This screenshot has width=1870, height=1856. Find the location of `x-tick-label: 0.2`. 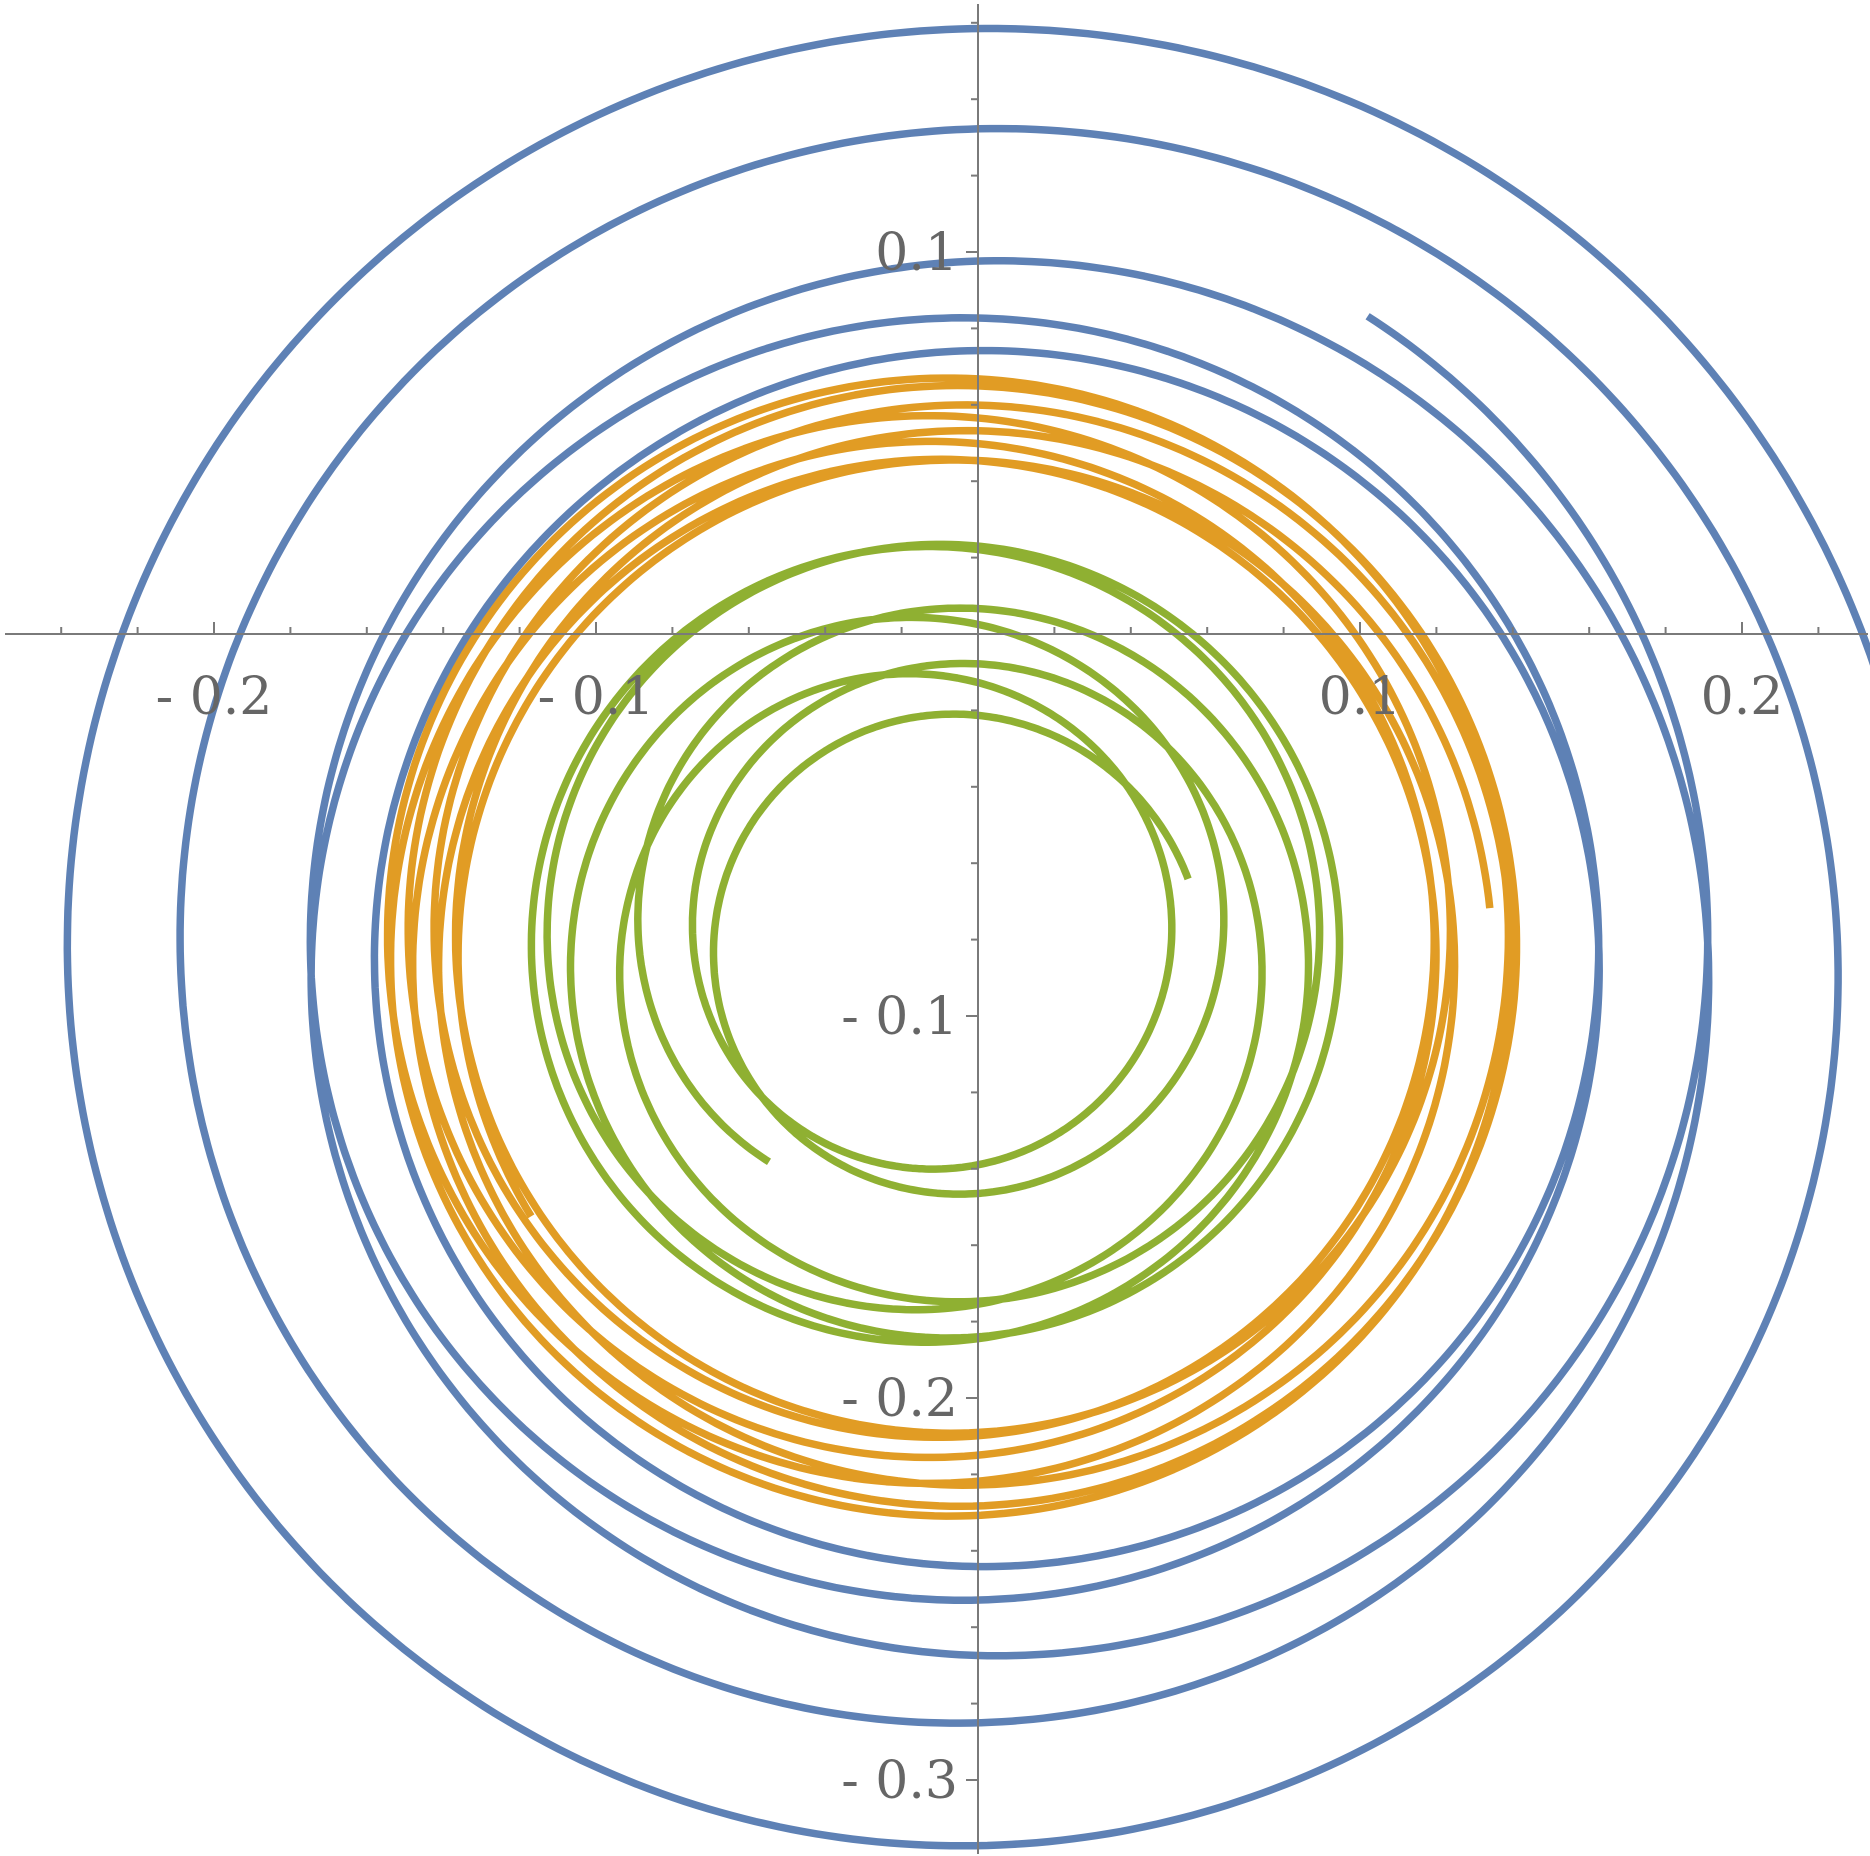

x-tick-label: 0.2 is located at coordinates (1742, 697).